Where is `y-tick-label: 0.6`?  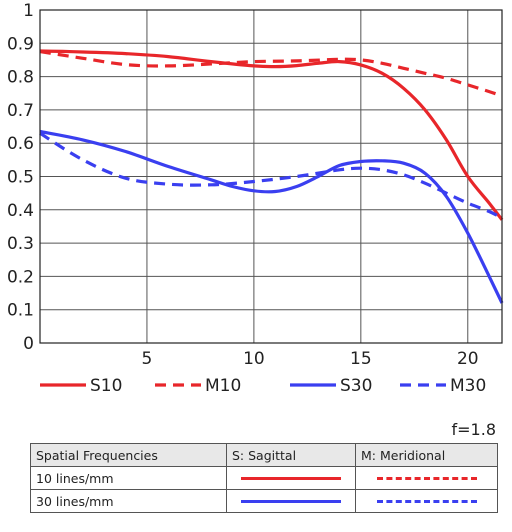 y-tick-label: 0.6 is located at coordinates (20, 144).